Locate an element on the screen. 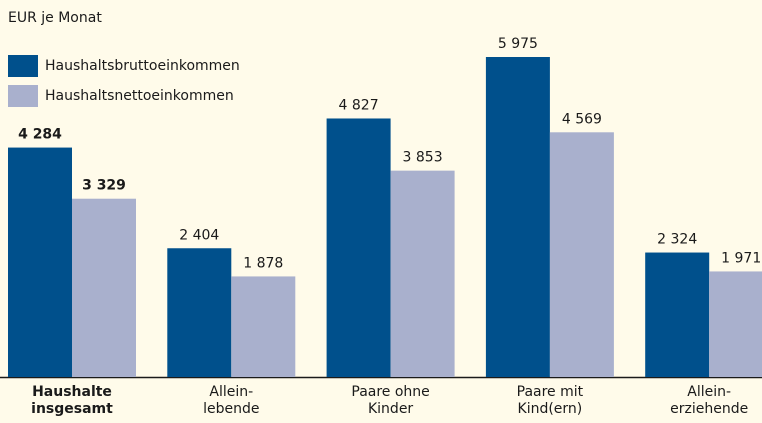 The height and width of the screenshot is (423, 762). legend-label: Haushaltsbruttoeinkommen is located at coordinates (142, 66).